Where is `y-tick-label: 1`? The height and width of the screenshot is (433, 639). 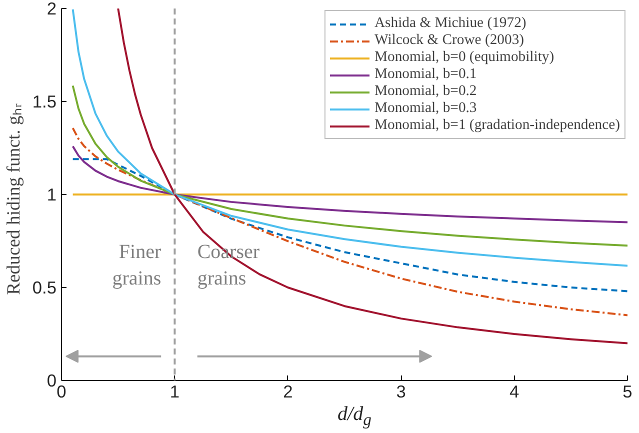
y-tick-label: 1 is located at coordinates (51, 194).